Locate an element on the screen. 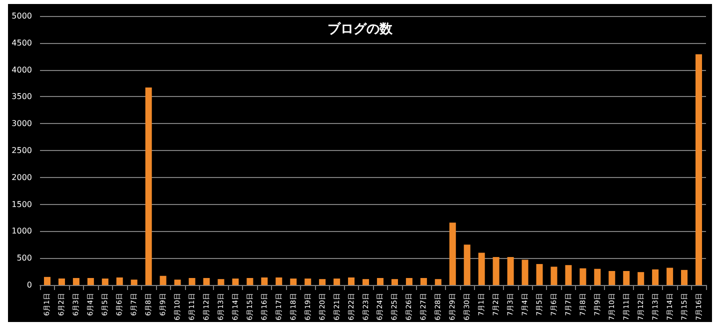 The height and width of the screenshot is (325, 720). y-tick-label: 4000 is located at coordinates (22, 69).